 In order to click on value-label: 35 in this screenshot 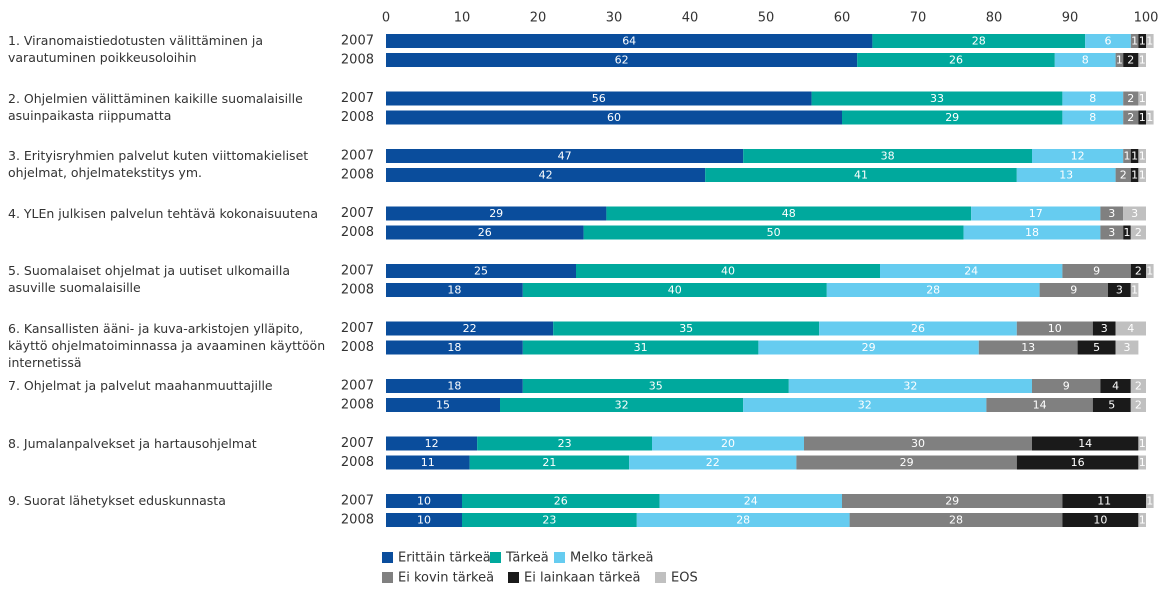, I will do `click(656, 386)`.